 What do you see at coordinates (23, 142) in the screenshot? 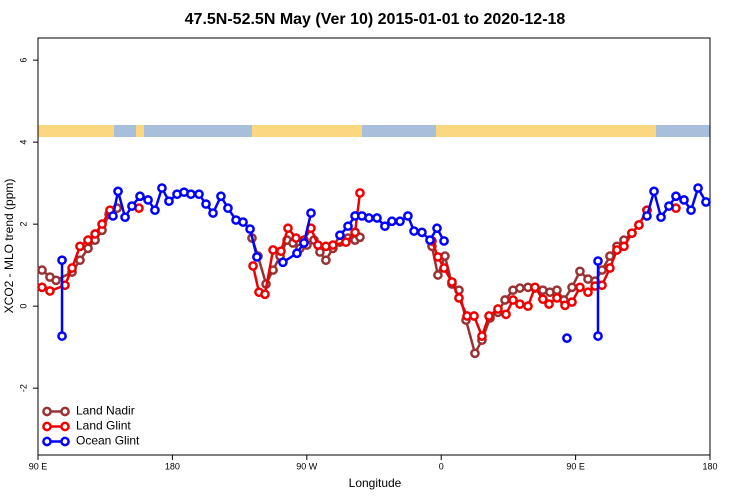
I see `y-tick-label: 4` at bounding box center [23, 142].